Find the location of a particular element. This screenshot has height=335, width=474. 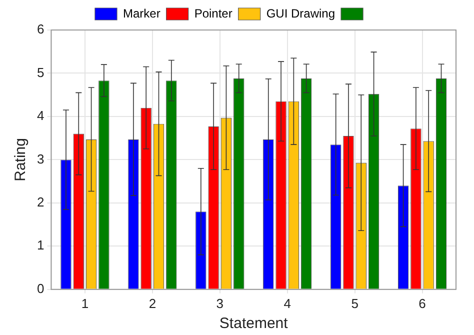

x-tick-label: 4 is located at coordinates (287, 303).